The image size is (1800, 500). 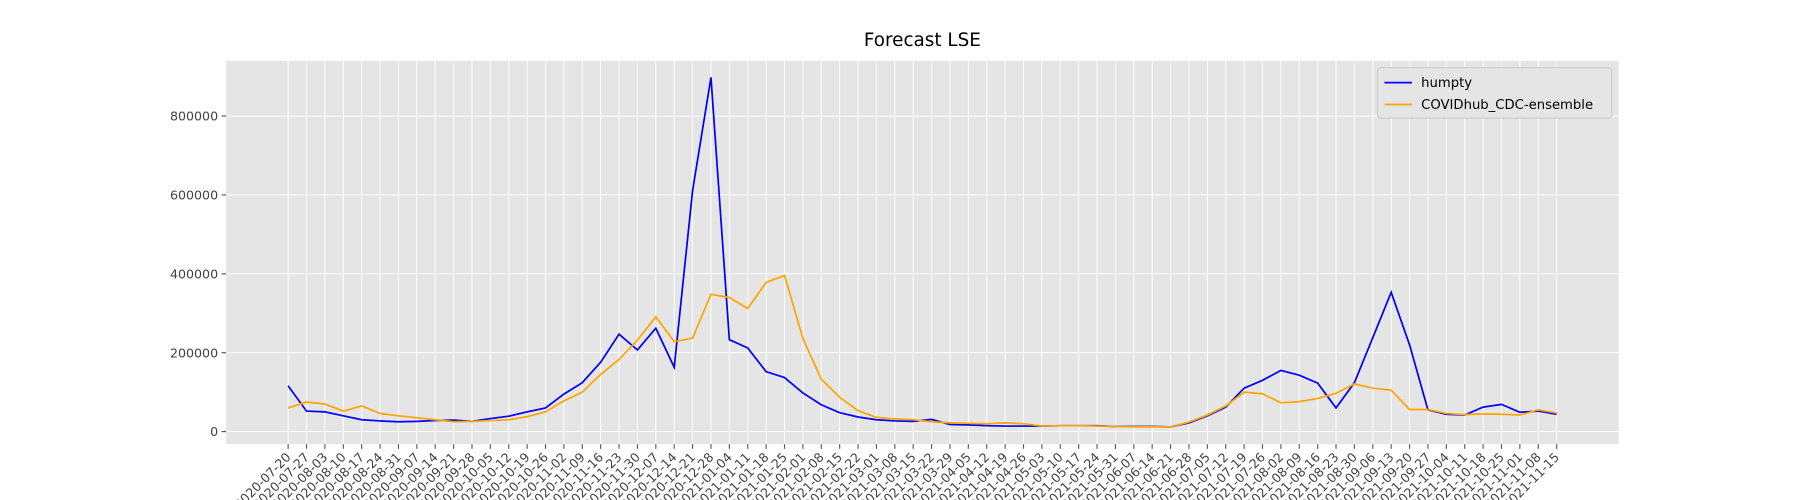 I want to click on legend-label: humpty, so click(x=1446, y=83).